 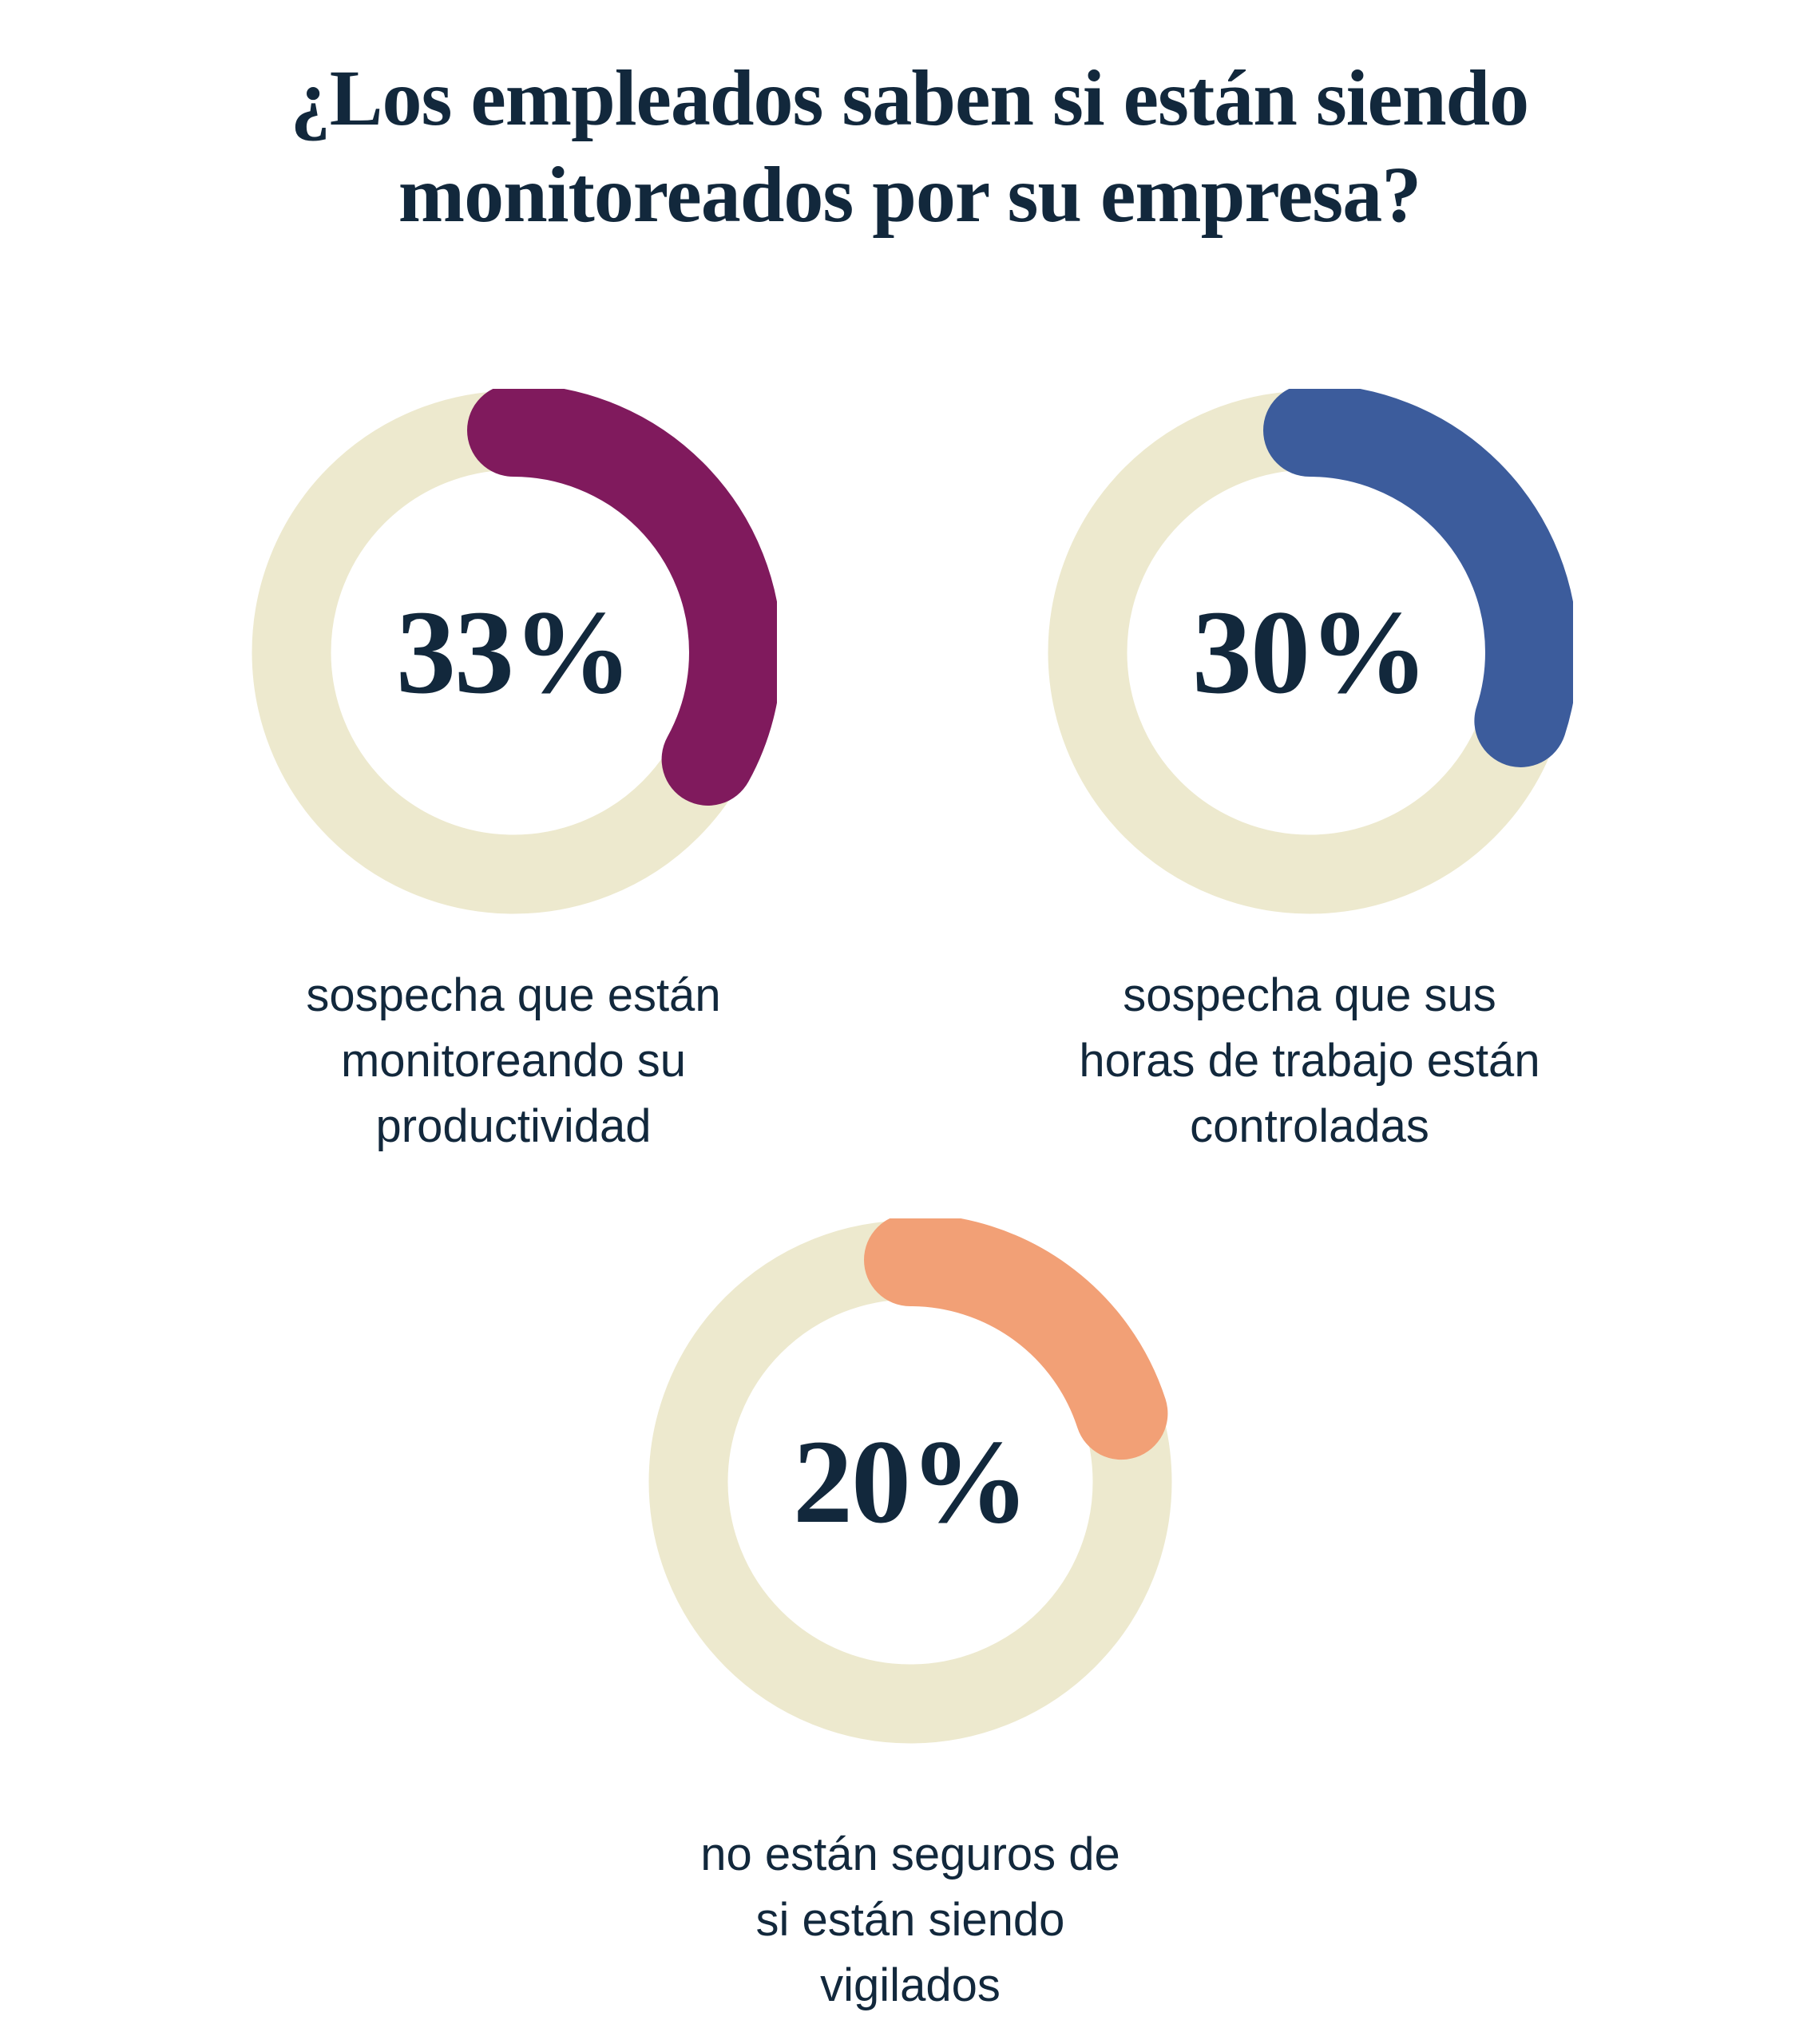 What do you see at coordinates (513, 995) in the screenshot?
I see `caption-line: sospecha que están` at bounding box center [513, 995].